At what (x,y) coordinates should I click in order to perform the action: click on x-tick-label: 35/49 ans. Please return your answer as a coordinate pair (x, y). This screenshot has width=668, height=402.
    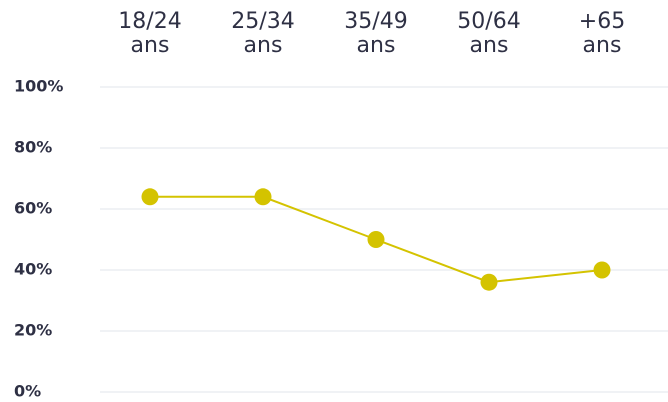
    Looking at the image, I should click on (375, 33).